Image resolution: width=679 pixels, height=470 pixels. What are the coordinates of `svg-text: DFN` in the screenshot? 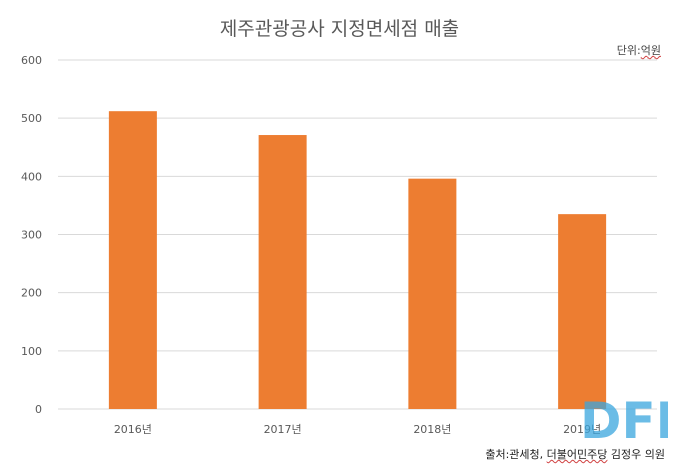 It's located at (624, 419).